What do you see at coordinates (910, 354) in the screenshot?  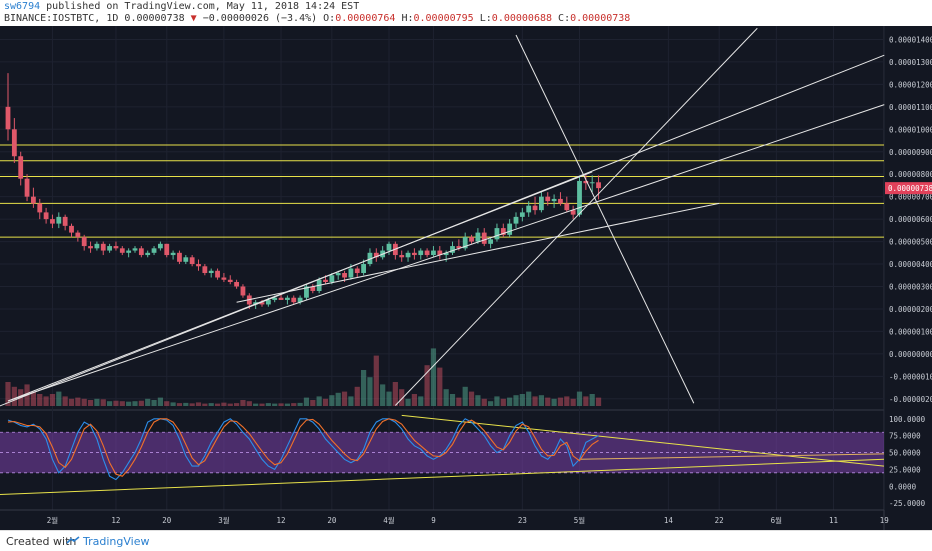 I see `price-tick-label: 0.00000000` at bounding box center [910, 354].